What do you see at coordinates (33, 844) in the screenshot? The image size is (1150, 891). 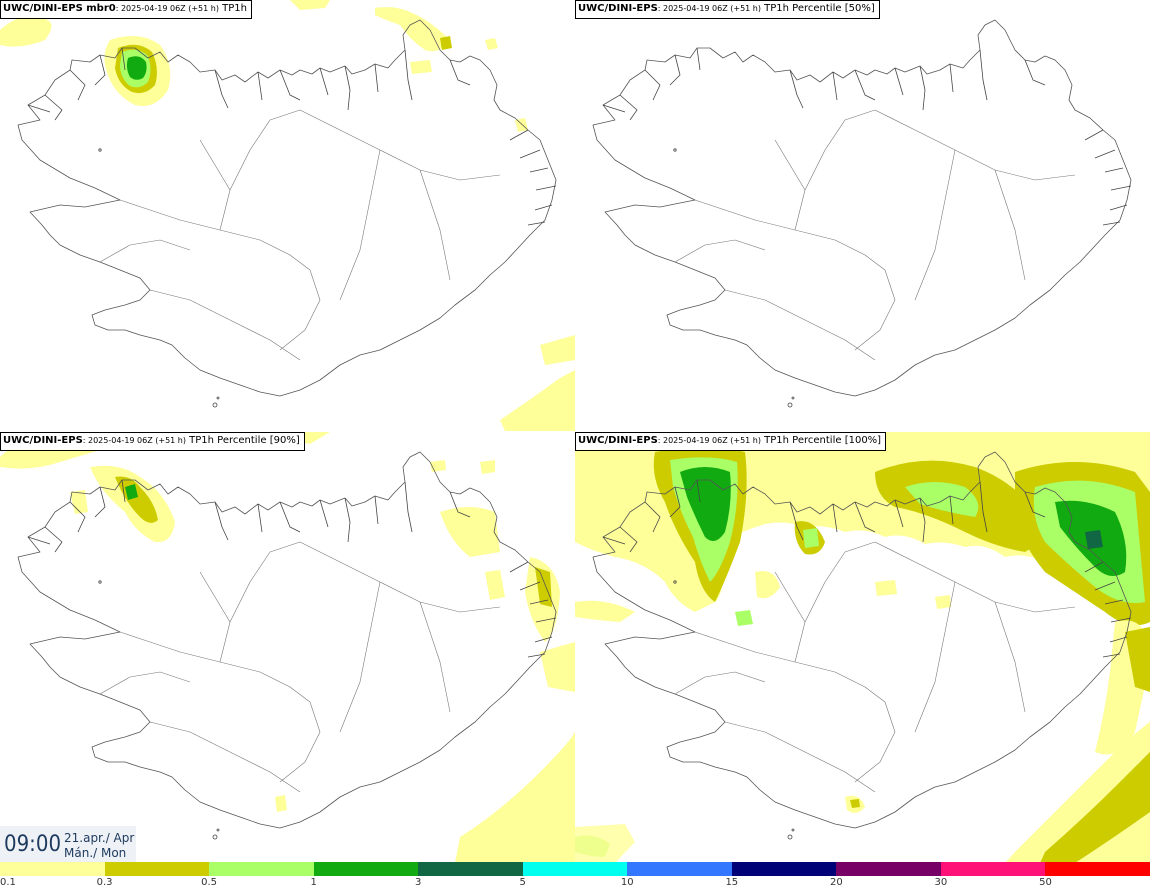 I see `valid-time: 09:00` at bounding box center [33, 844].